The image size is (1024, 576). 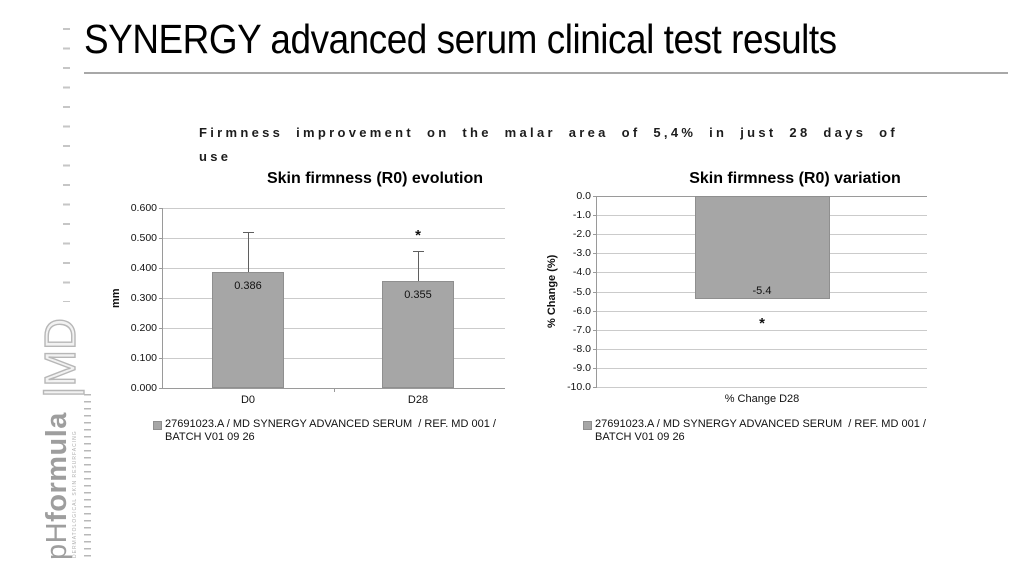 What do you see at coordinates (57, 467) in the screenshot?
I see `phformula-logo-formula: formula` at bounding box center [57, 467].